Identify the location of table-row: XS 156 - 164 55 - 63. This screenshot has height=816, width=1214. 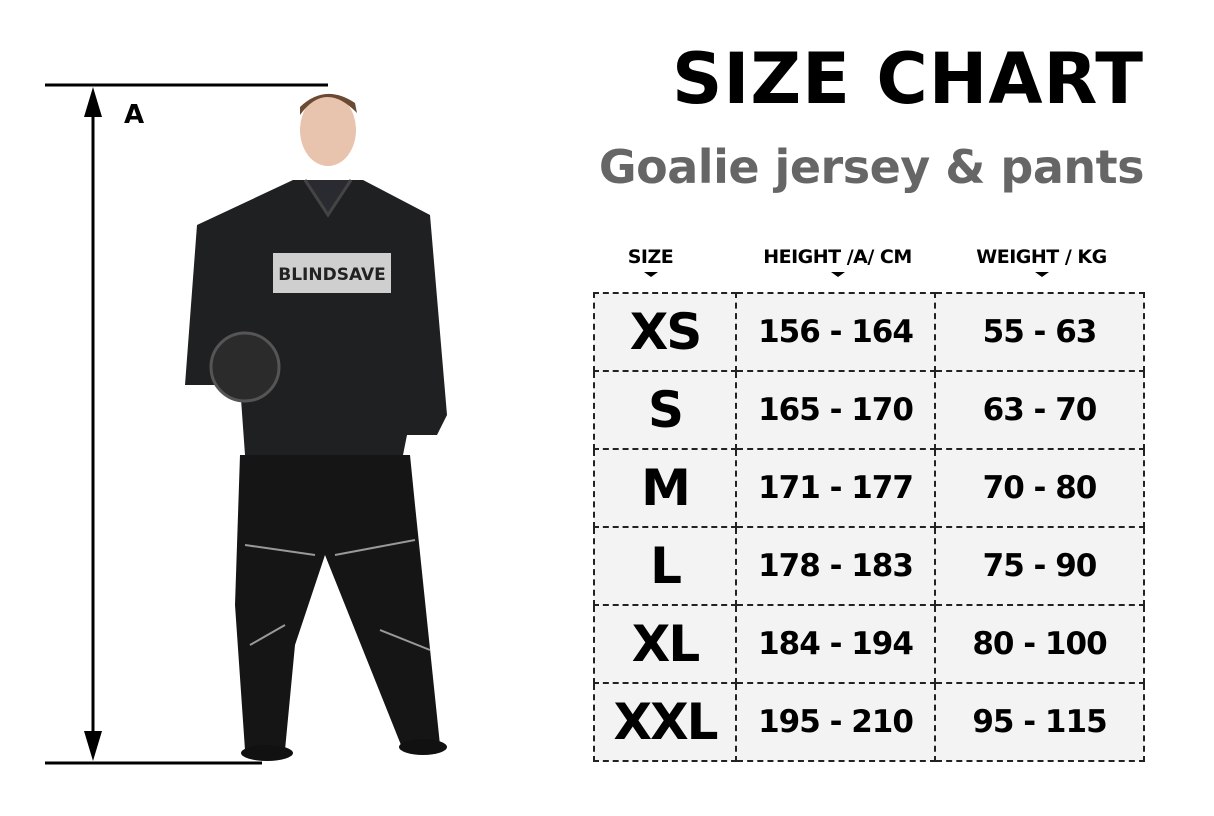
(869, 332).